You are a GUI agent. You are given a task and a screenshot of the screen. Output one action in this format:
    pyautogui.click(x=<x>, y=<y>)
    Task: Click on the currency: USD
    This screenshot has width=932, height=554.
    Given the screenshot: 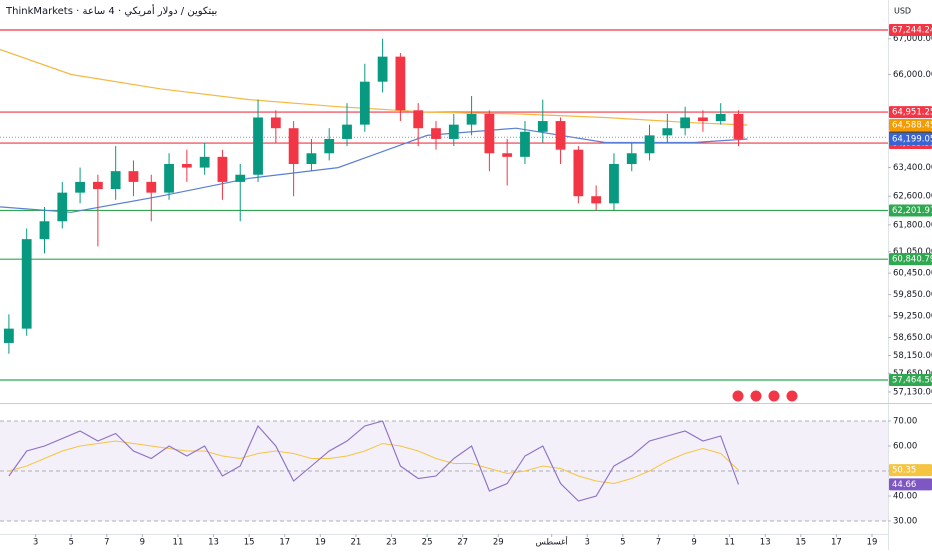 What is the action you would take?
    pyautogui.click(x=902, y=11)
    